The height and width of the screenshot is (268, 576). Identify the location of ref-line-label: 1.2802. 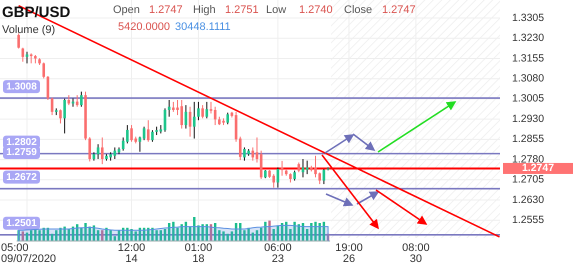
(22, 142).